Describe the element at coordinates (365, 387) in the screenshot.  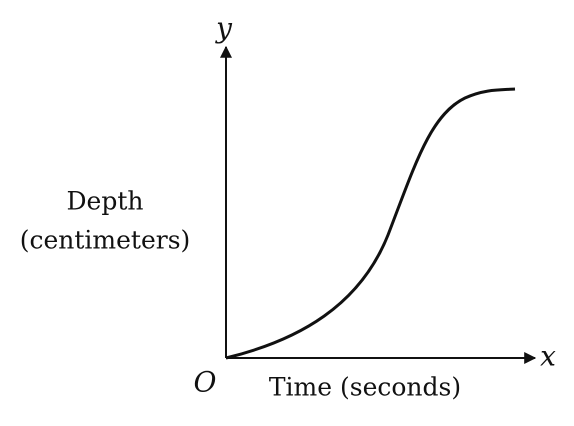
I see `x-axis-label: Time (seconds)` at that location.